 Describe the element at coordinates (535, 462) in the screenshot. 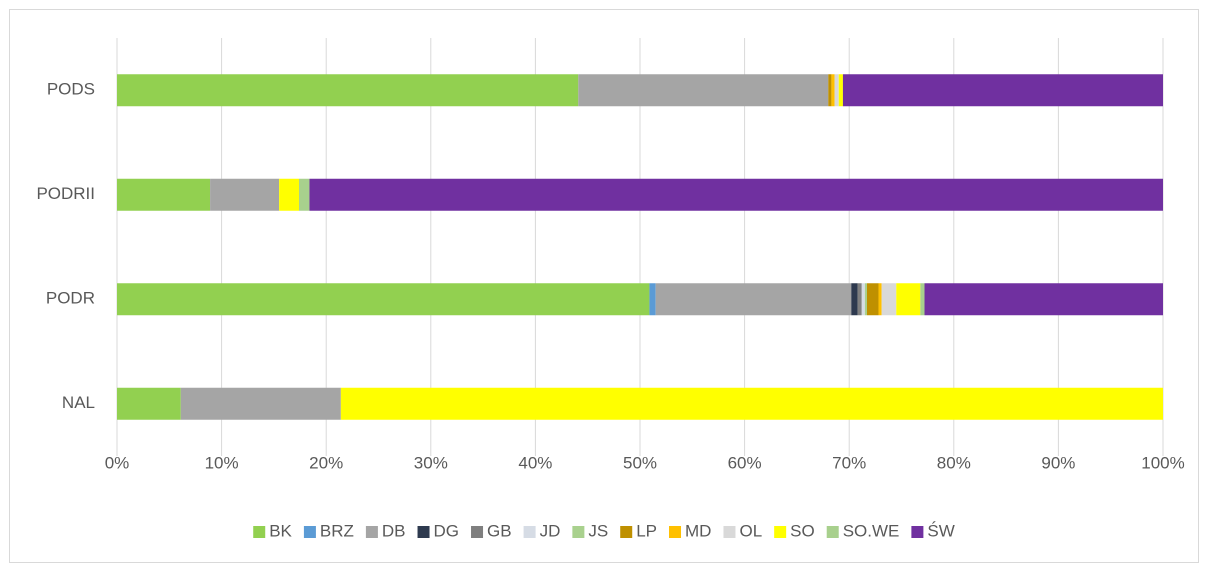

I see `x-tick-label: 40%` at that location.